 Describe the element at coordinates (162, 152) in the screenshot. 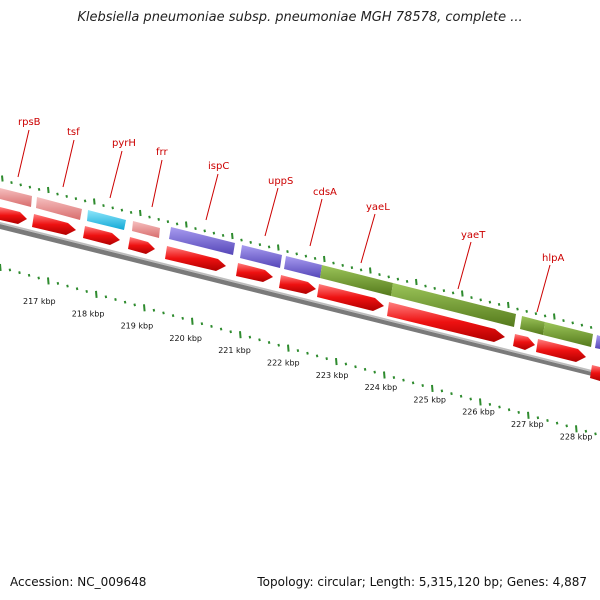

I see `gene-label-frr: frr` at that location.